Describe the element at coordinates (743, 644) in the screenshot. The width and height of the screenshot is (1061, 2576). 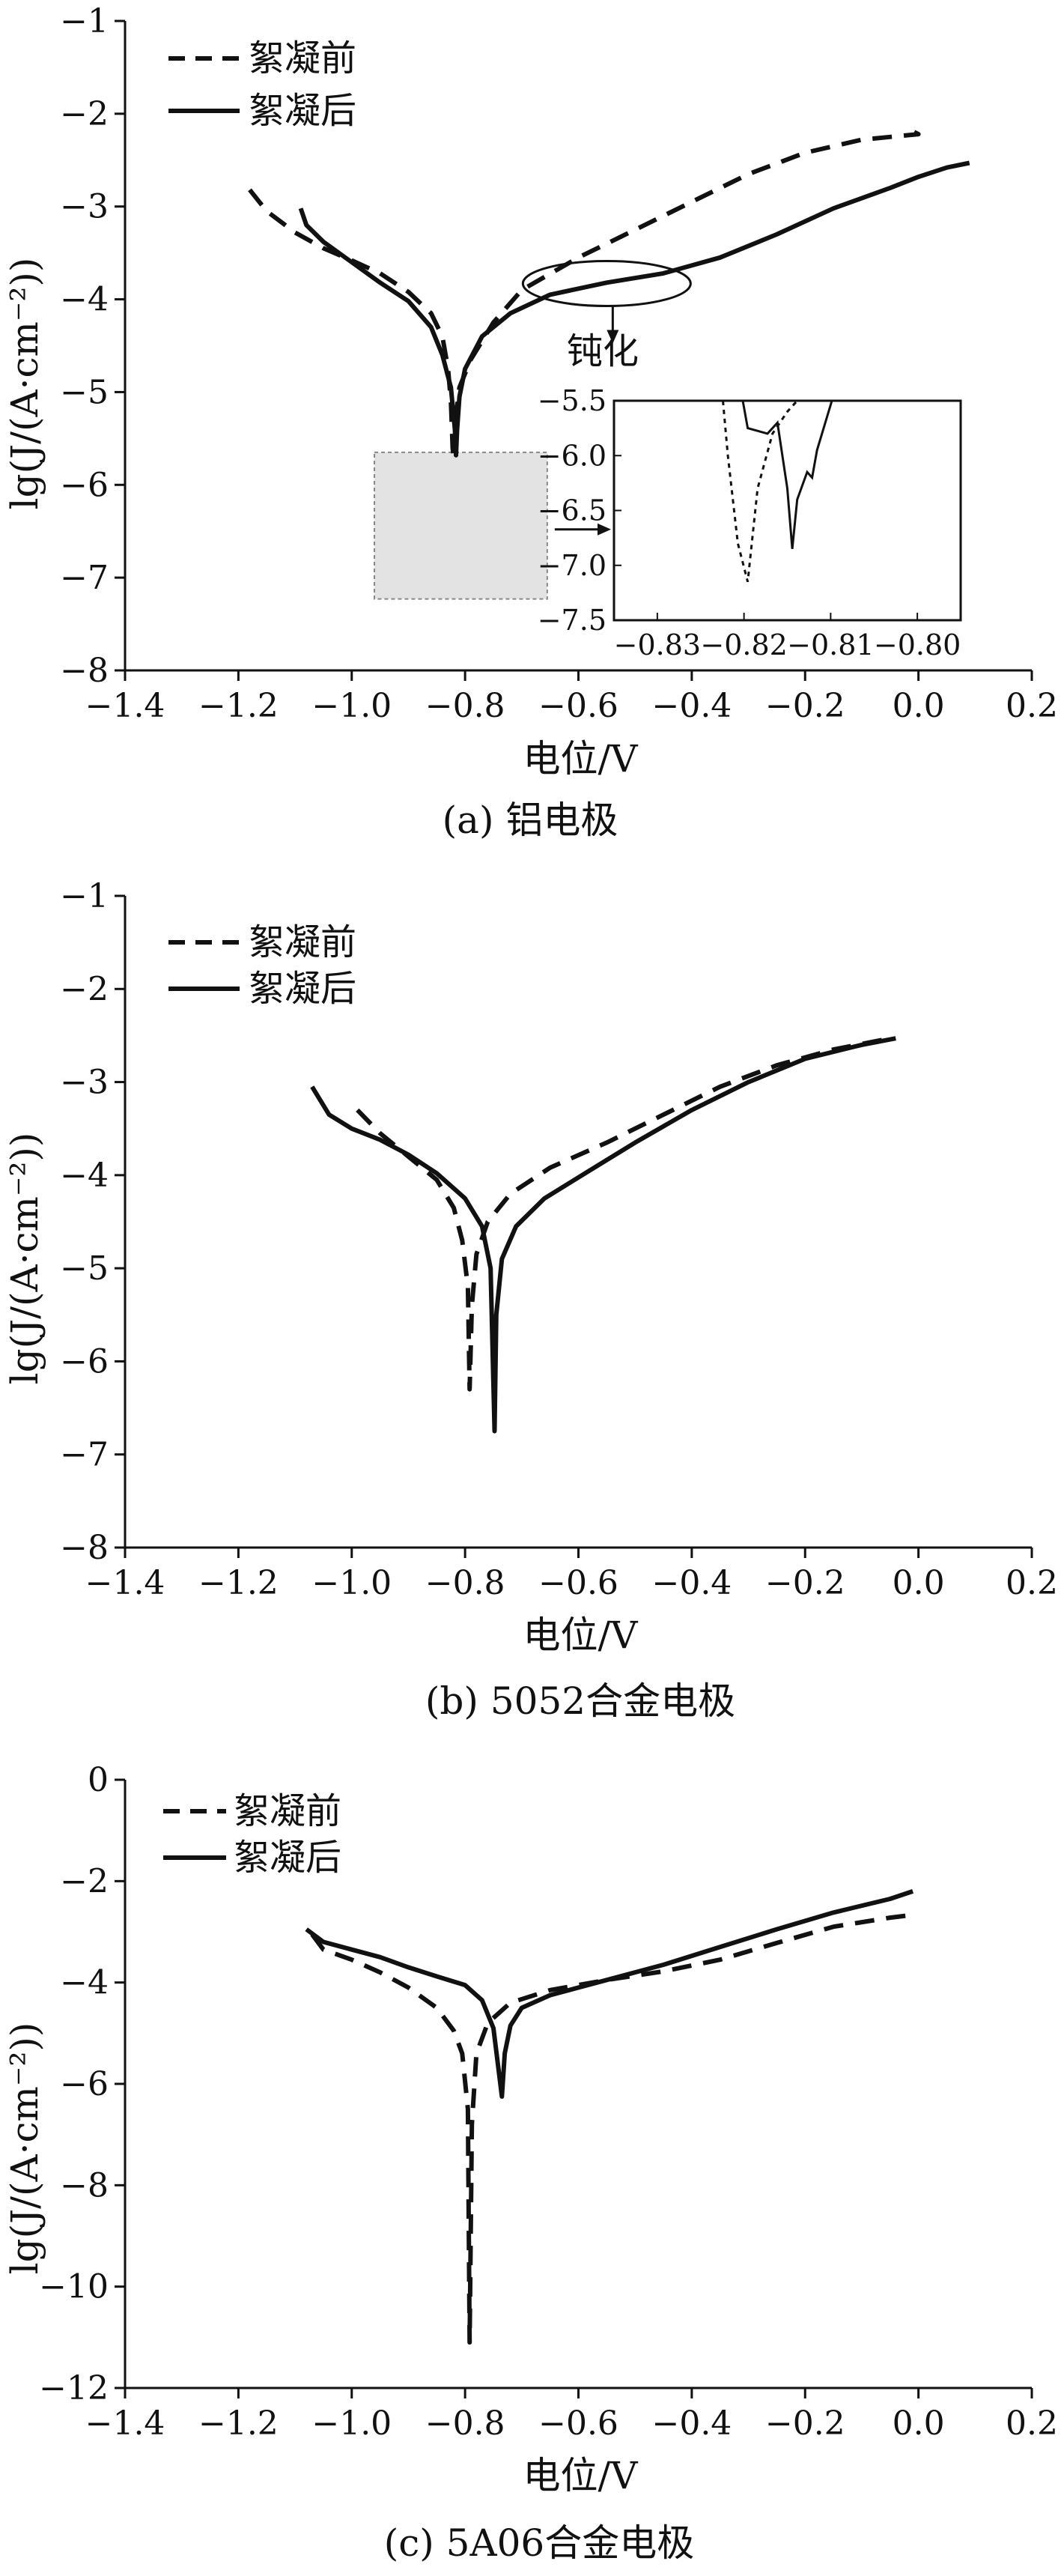
I see `inset-x-tick-label: −0.82` at that location.